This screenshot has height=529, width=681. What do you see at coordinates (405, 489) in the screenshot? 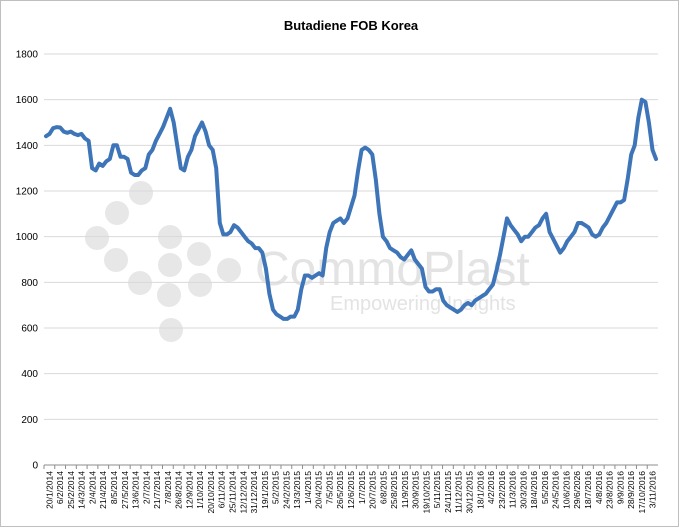
I see `x-tick-label: 11/9/2015` at bounding box center [405, 489].